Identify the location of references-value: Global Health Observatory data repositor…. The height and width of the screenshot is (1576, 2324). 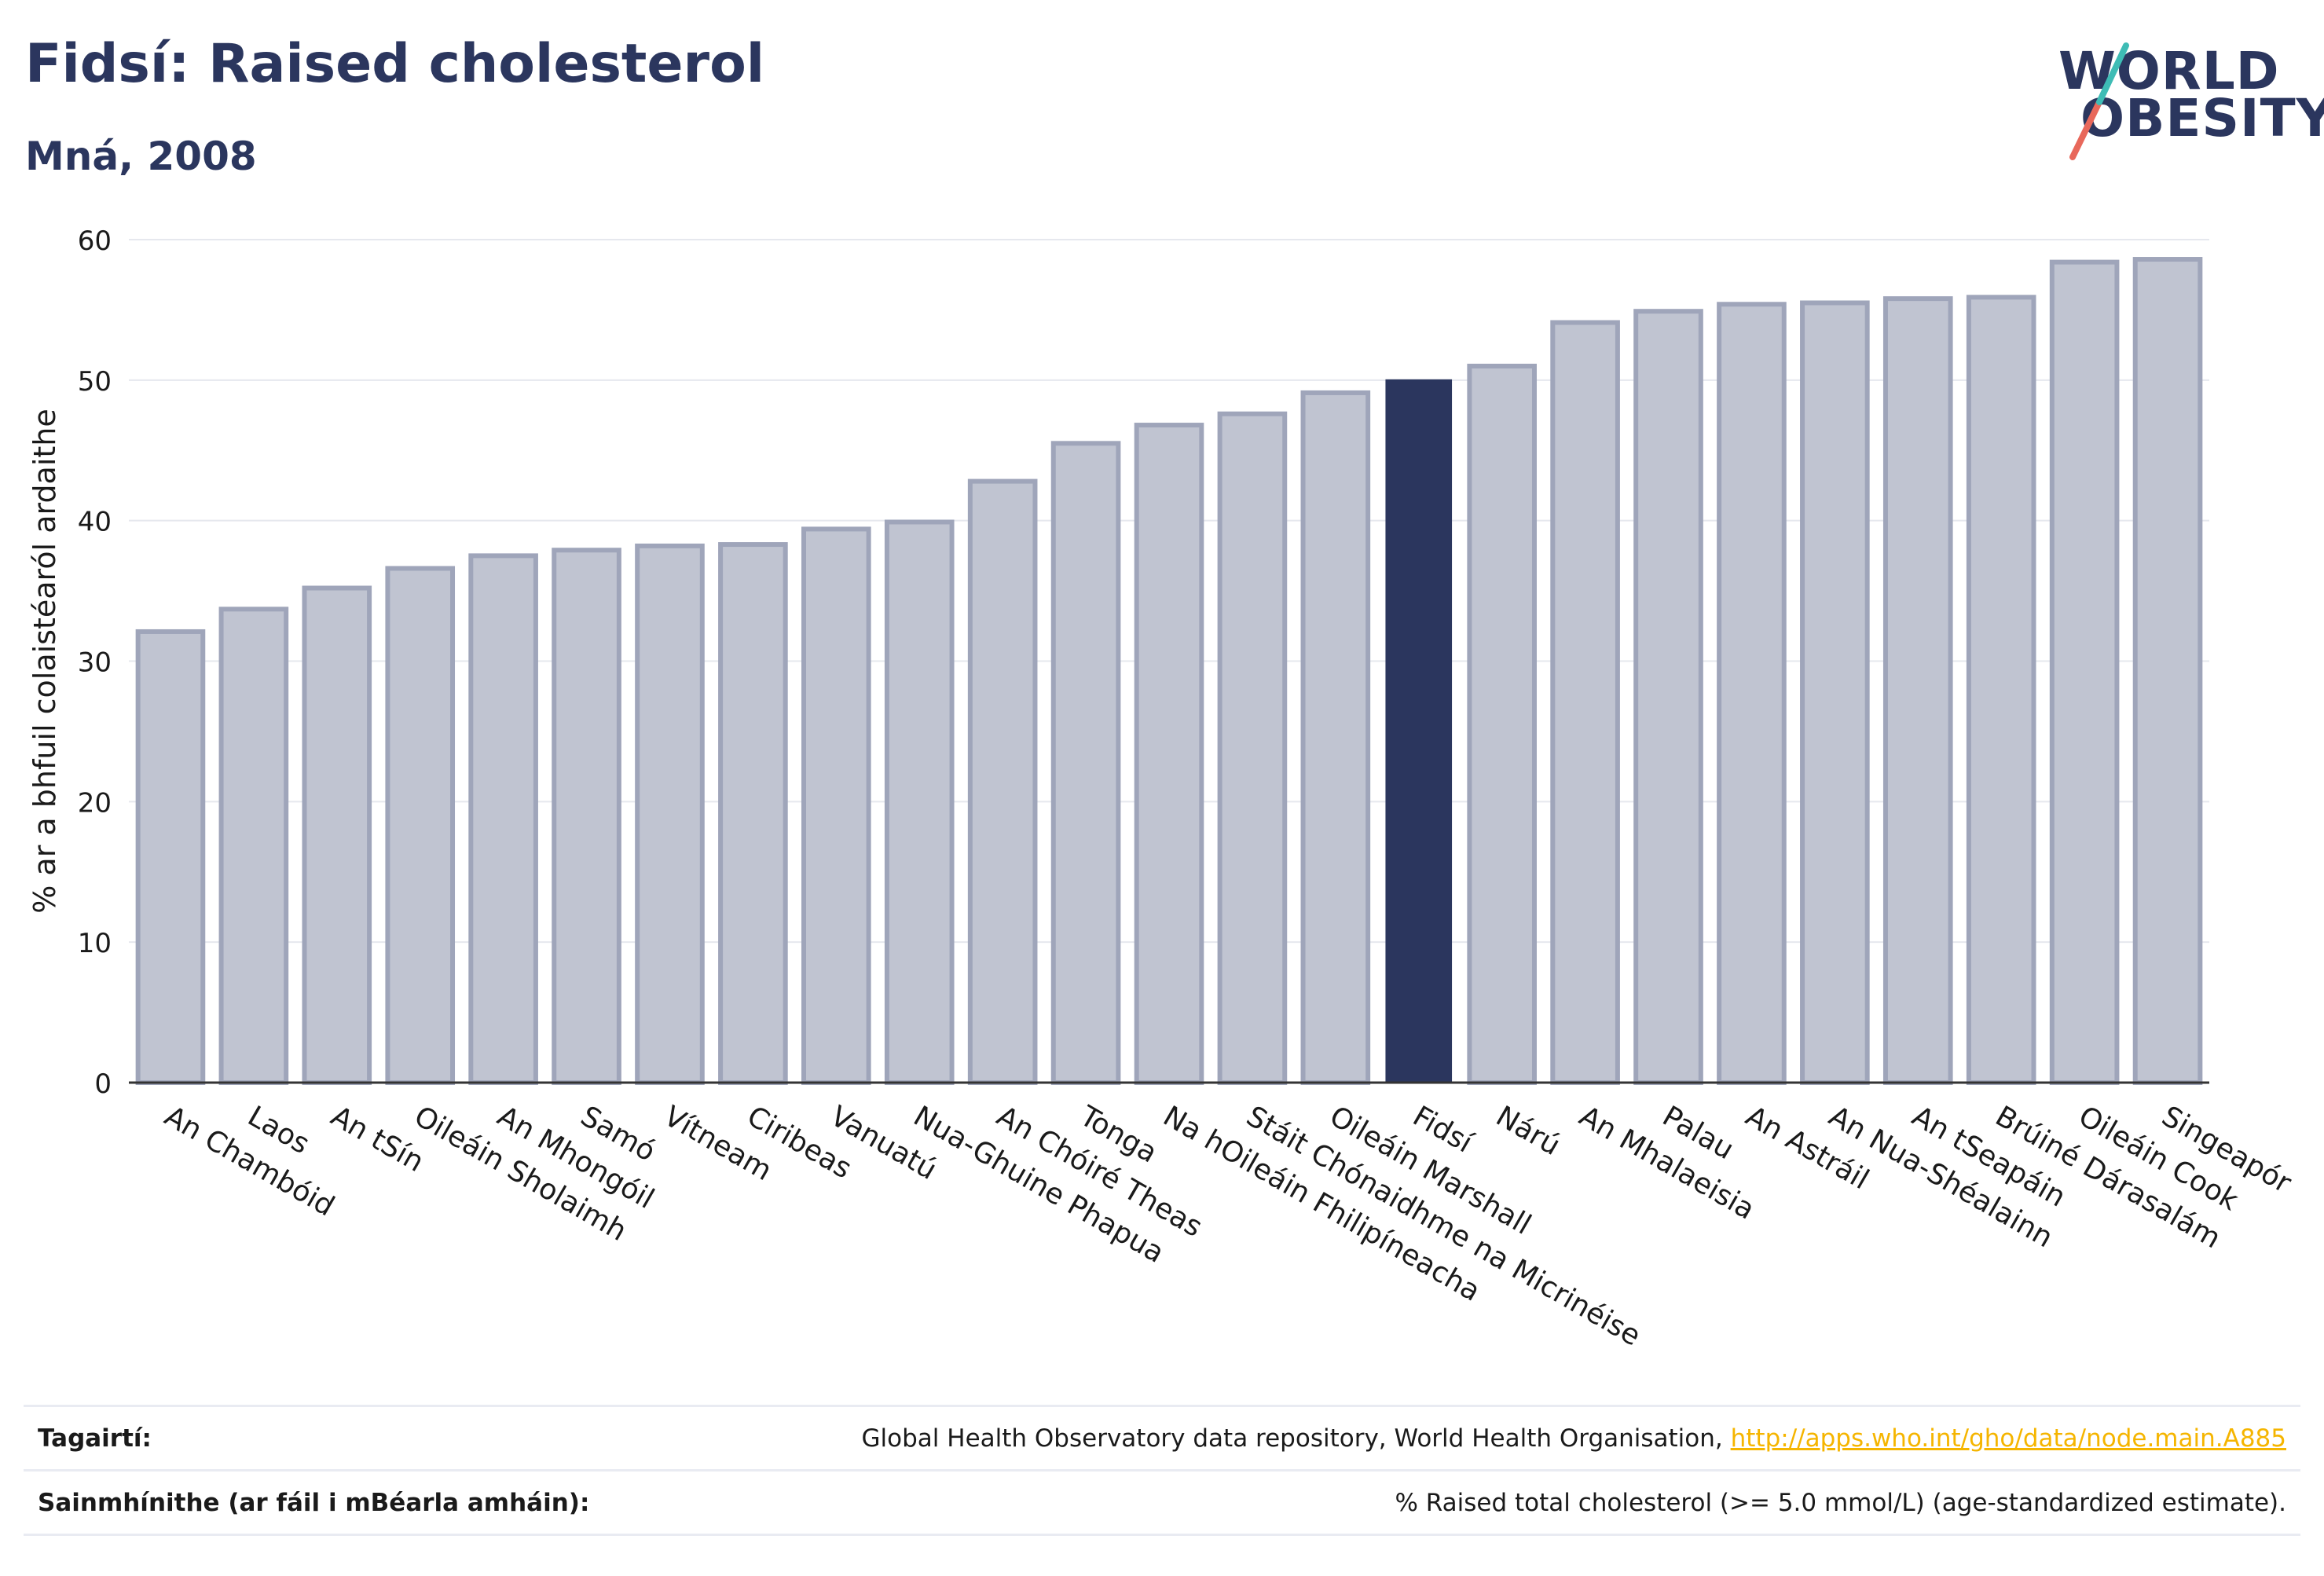
(1574, 1438).